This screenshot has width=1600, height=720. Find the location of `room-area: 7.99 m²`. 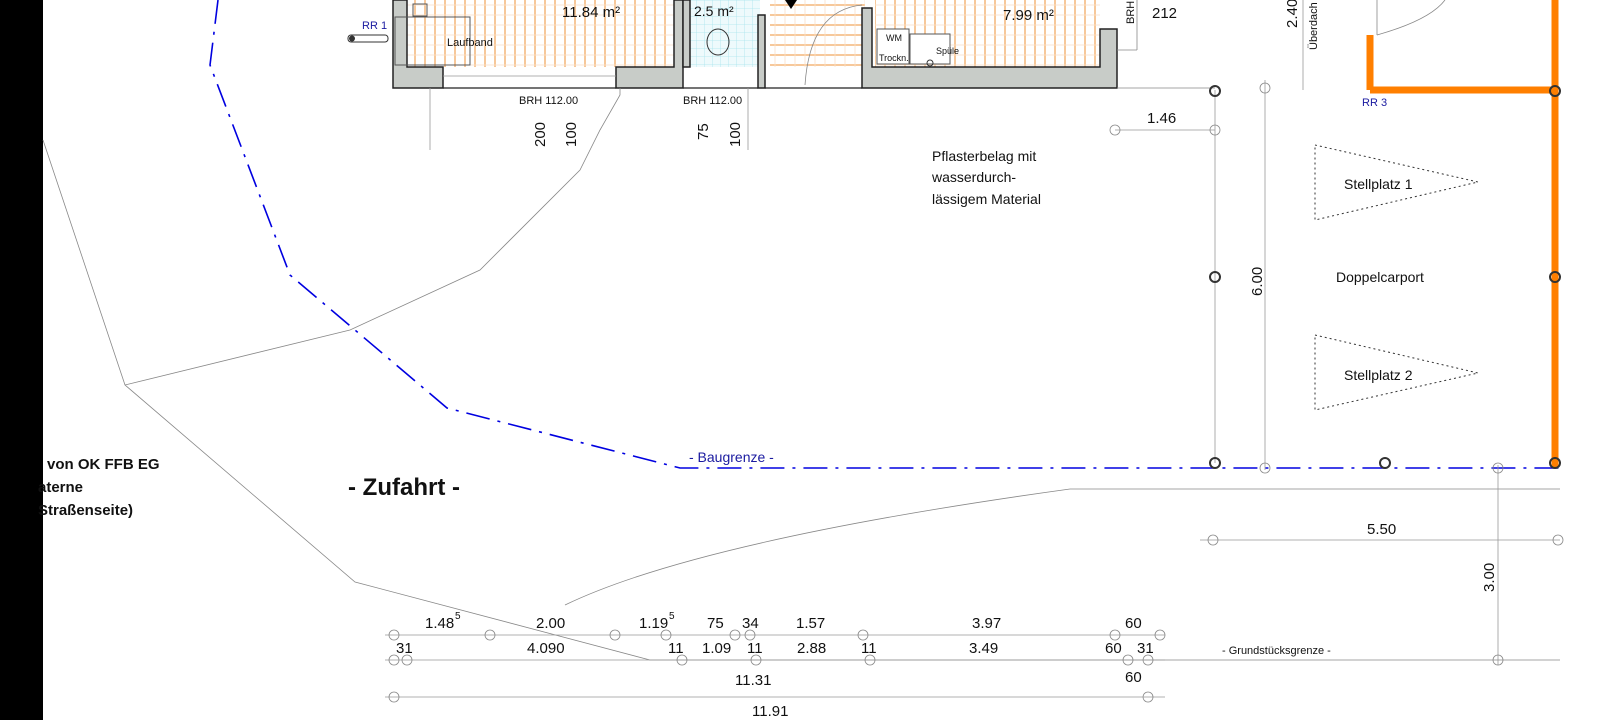

room-area: 7.99 m² is located at coordinates (1028, 15).